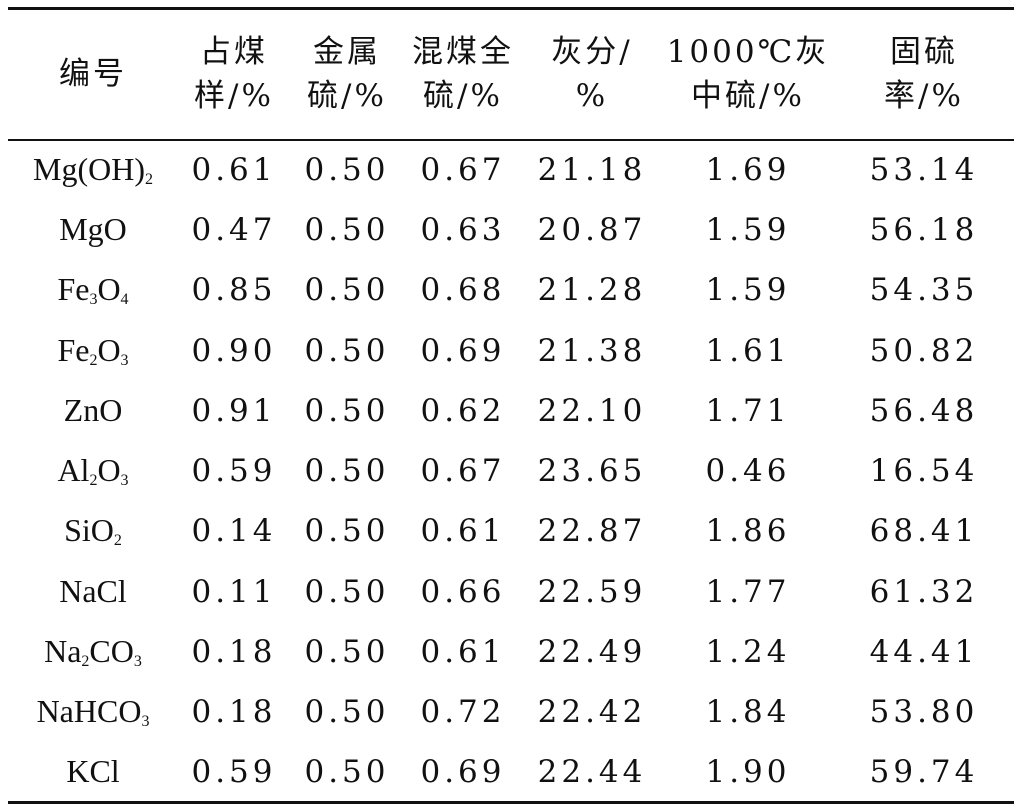 The height and width of the screenshot is (808, 1024). I want to click on header-cell-sulfur-retention-rate: 固硫 率/%, so click(924, 74).